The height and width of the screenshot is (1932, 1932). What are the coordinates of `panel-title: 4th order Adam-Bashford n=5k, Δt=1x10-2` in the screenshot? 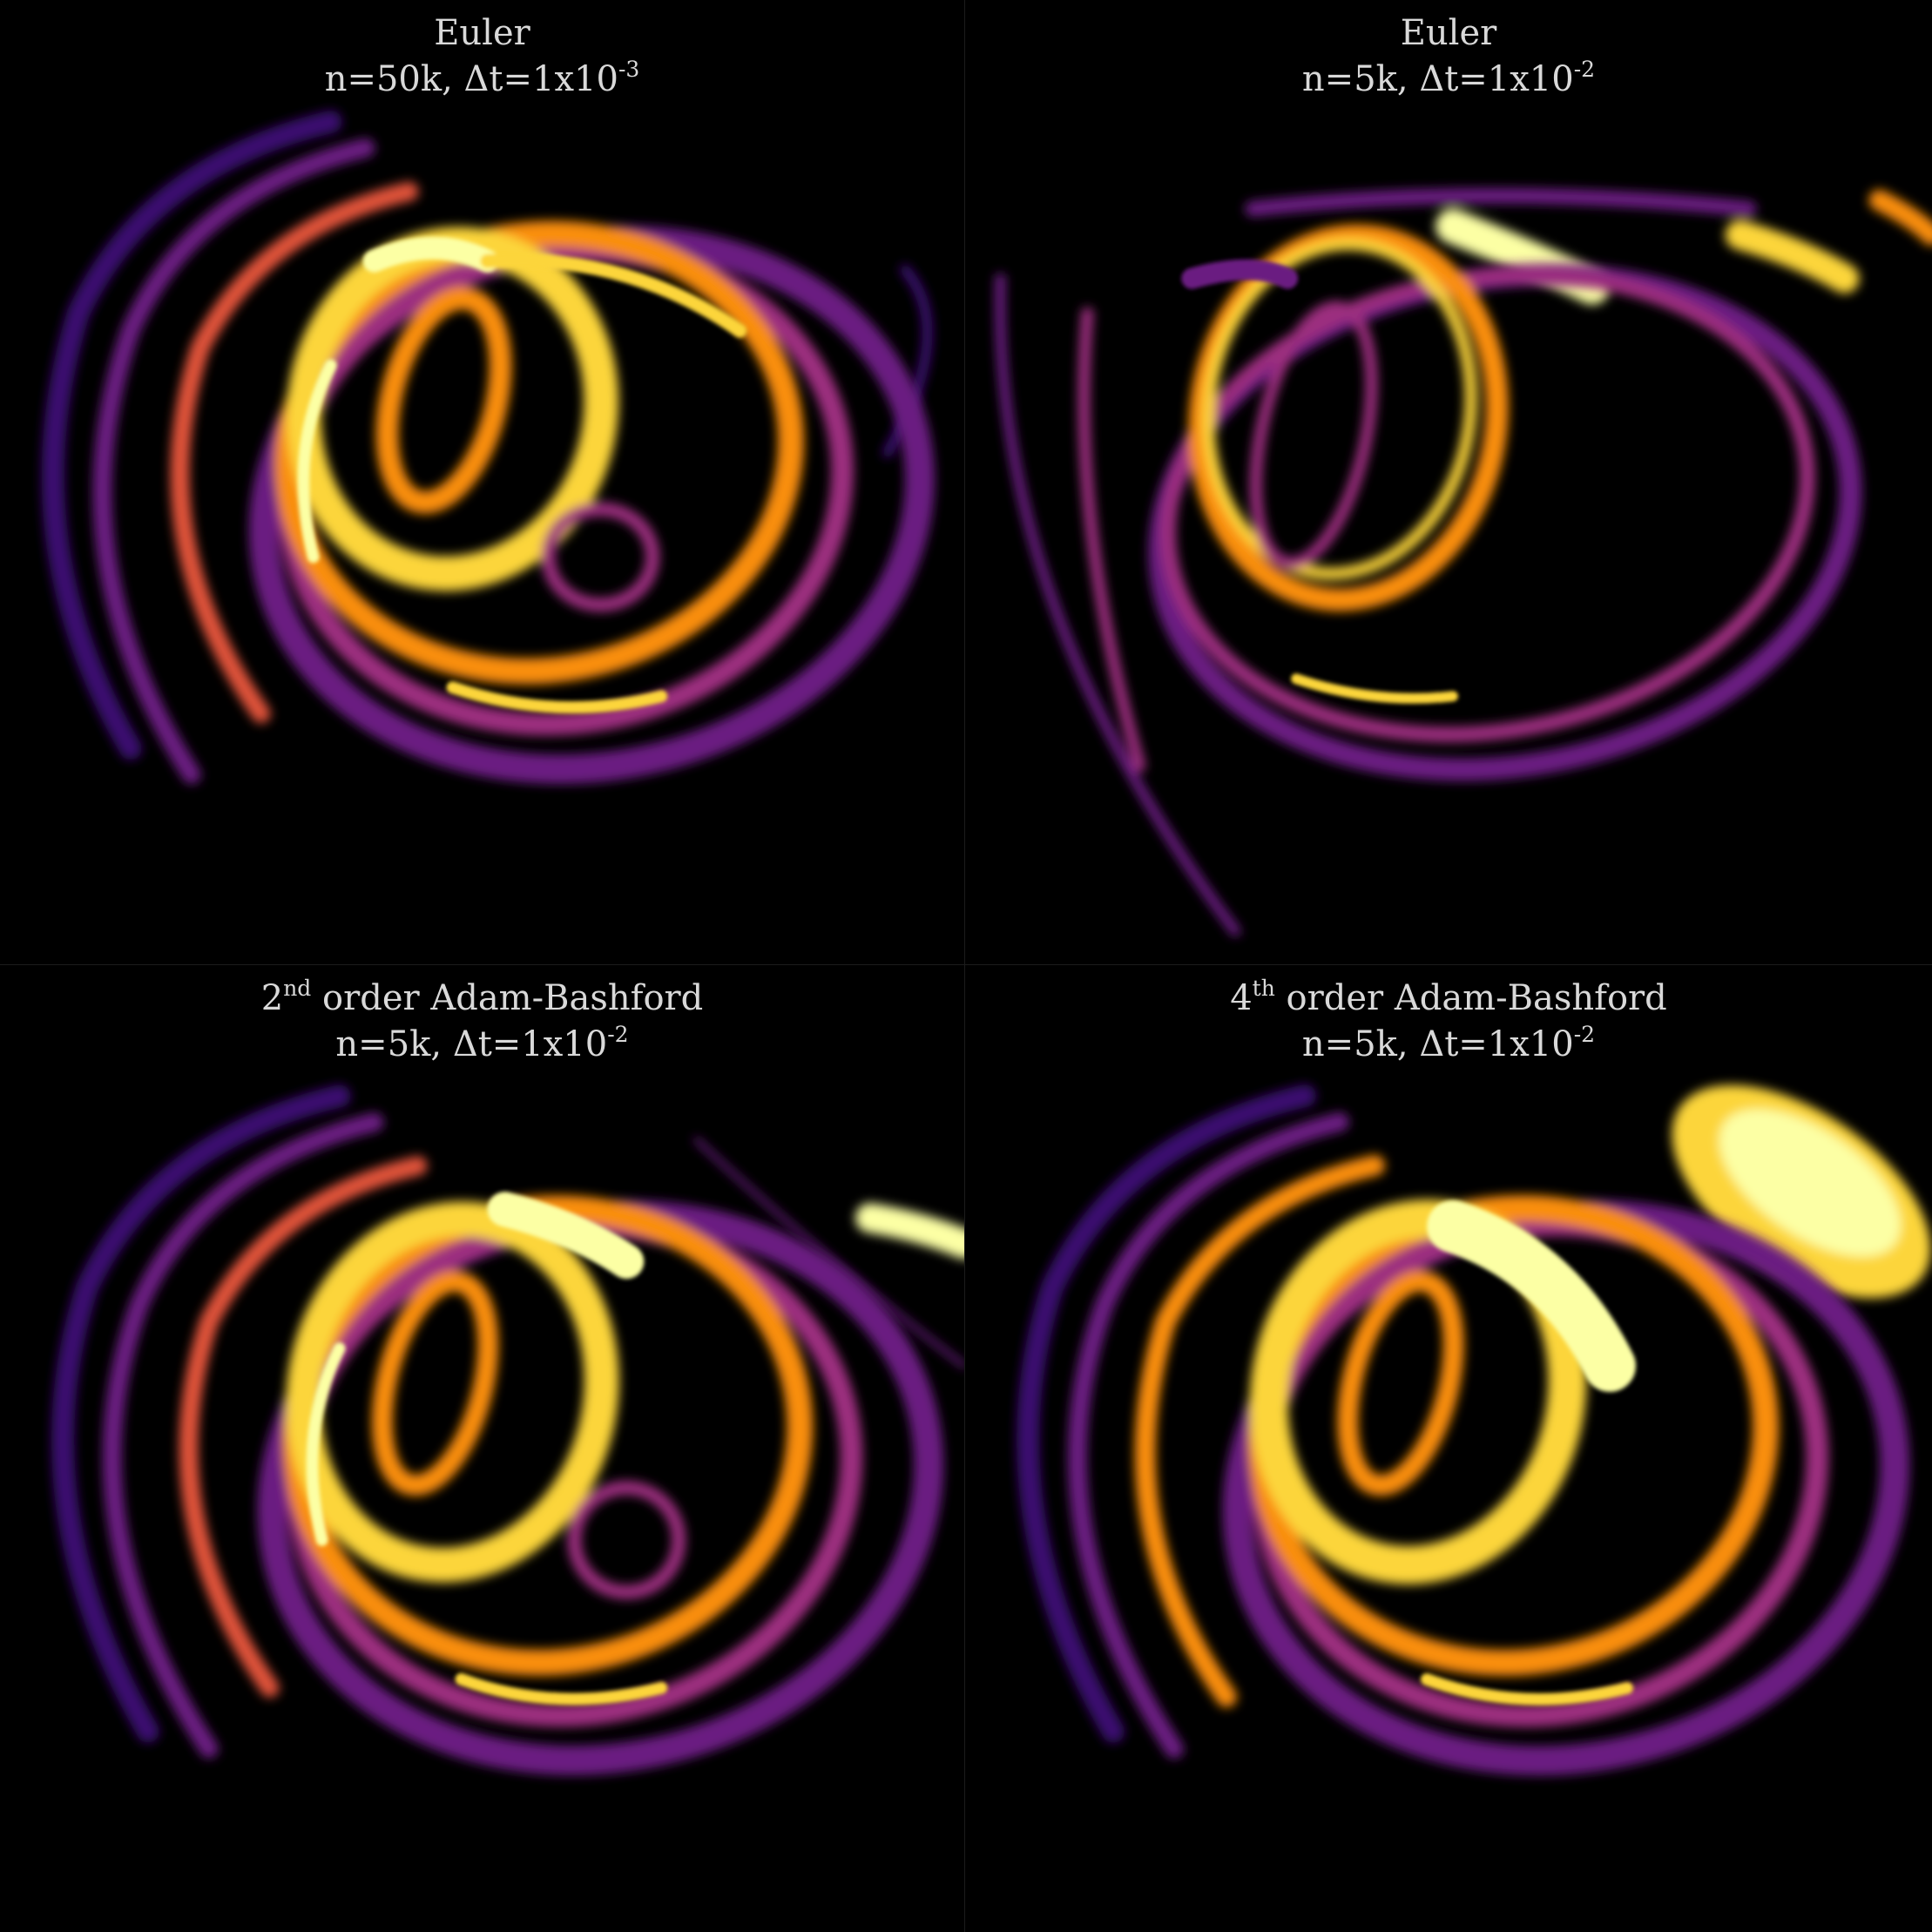 It's located at (1448, 1023).